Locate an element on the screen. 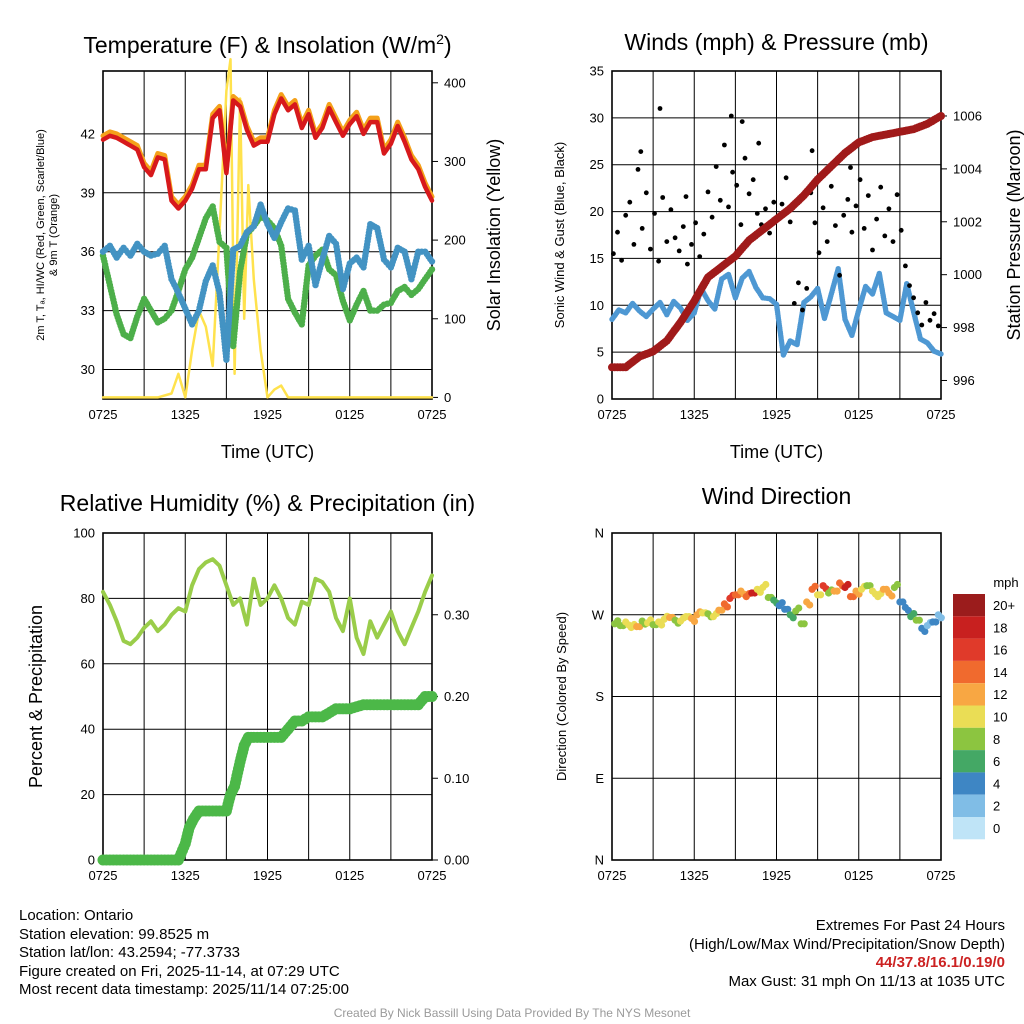  colorbar-label: 10 is located at coordinates (1000, 717).